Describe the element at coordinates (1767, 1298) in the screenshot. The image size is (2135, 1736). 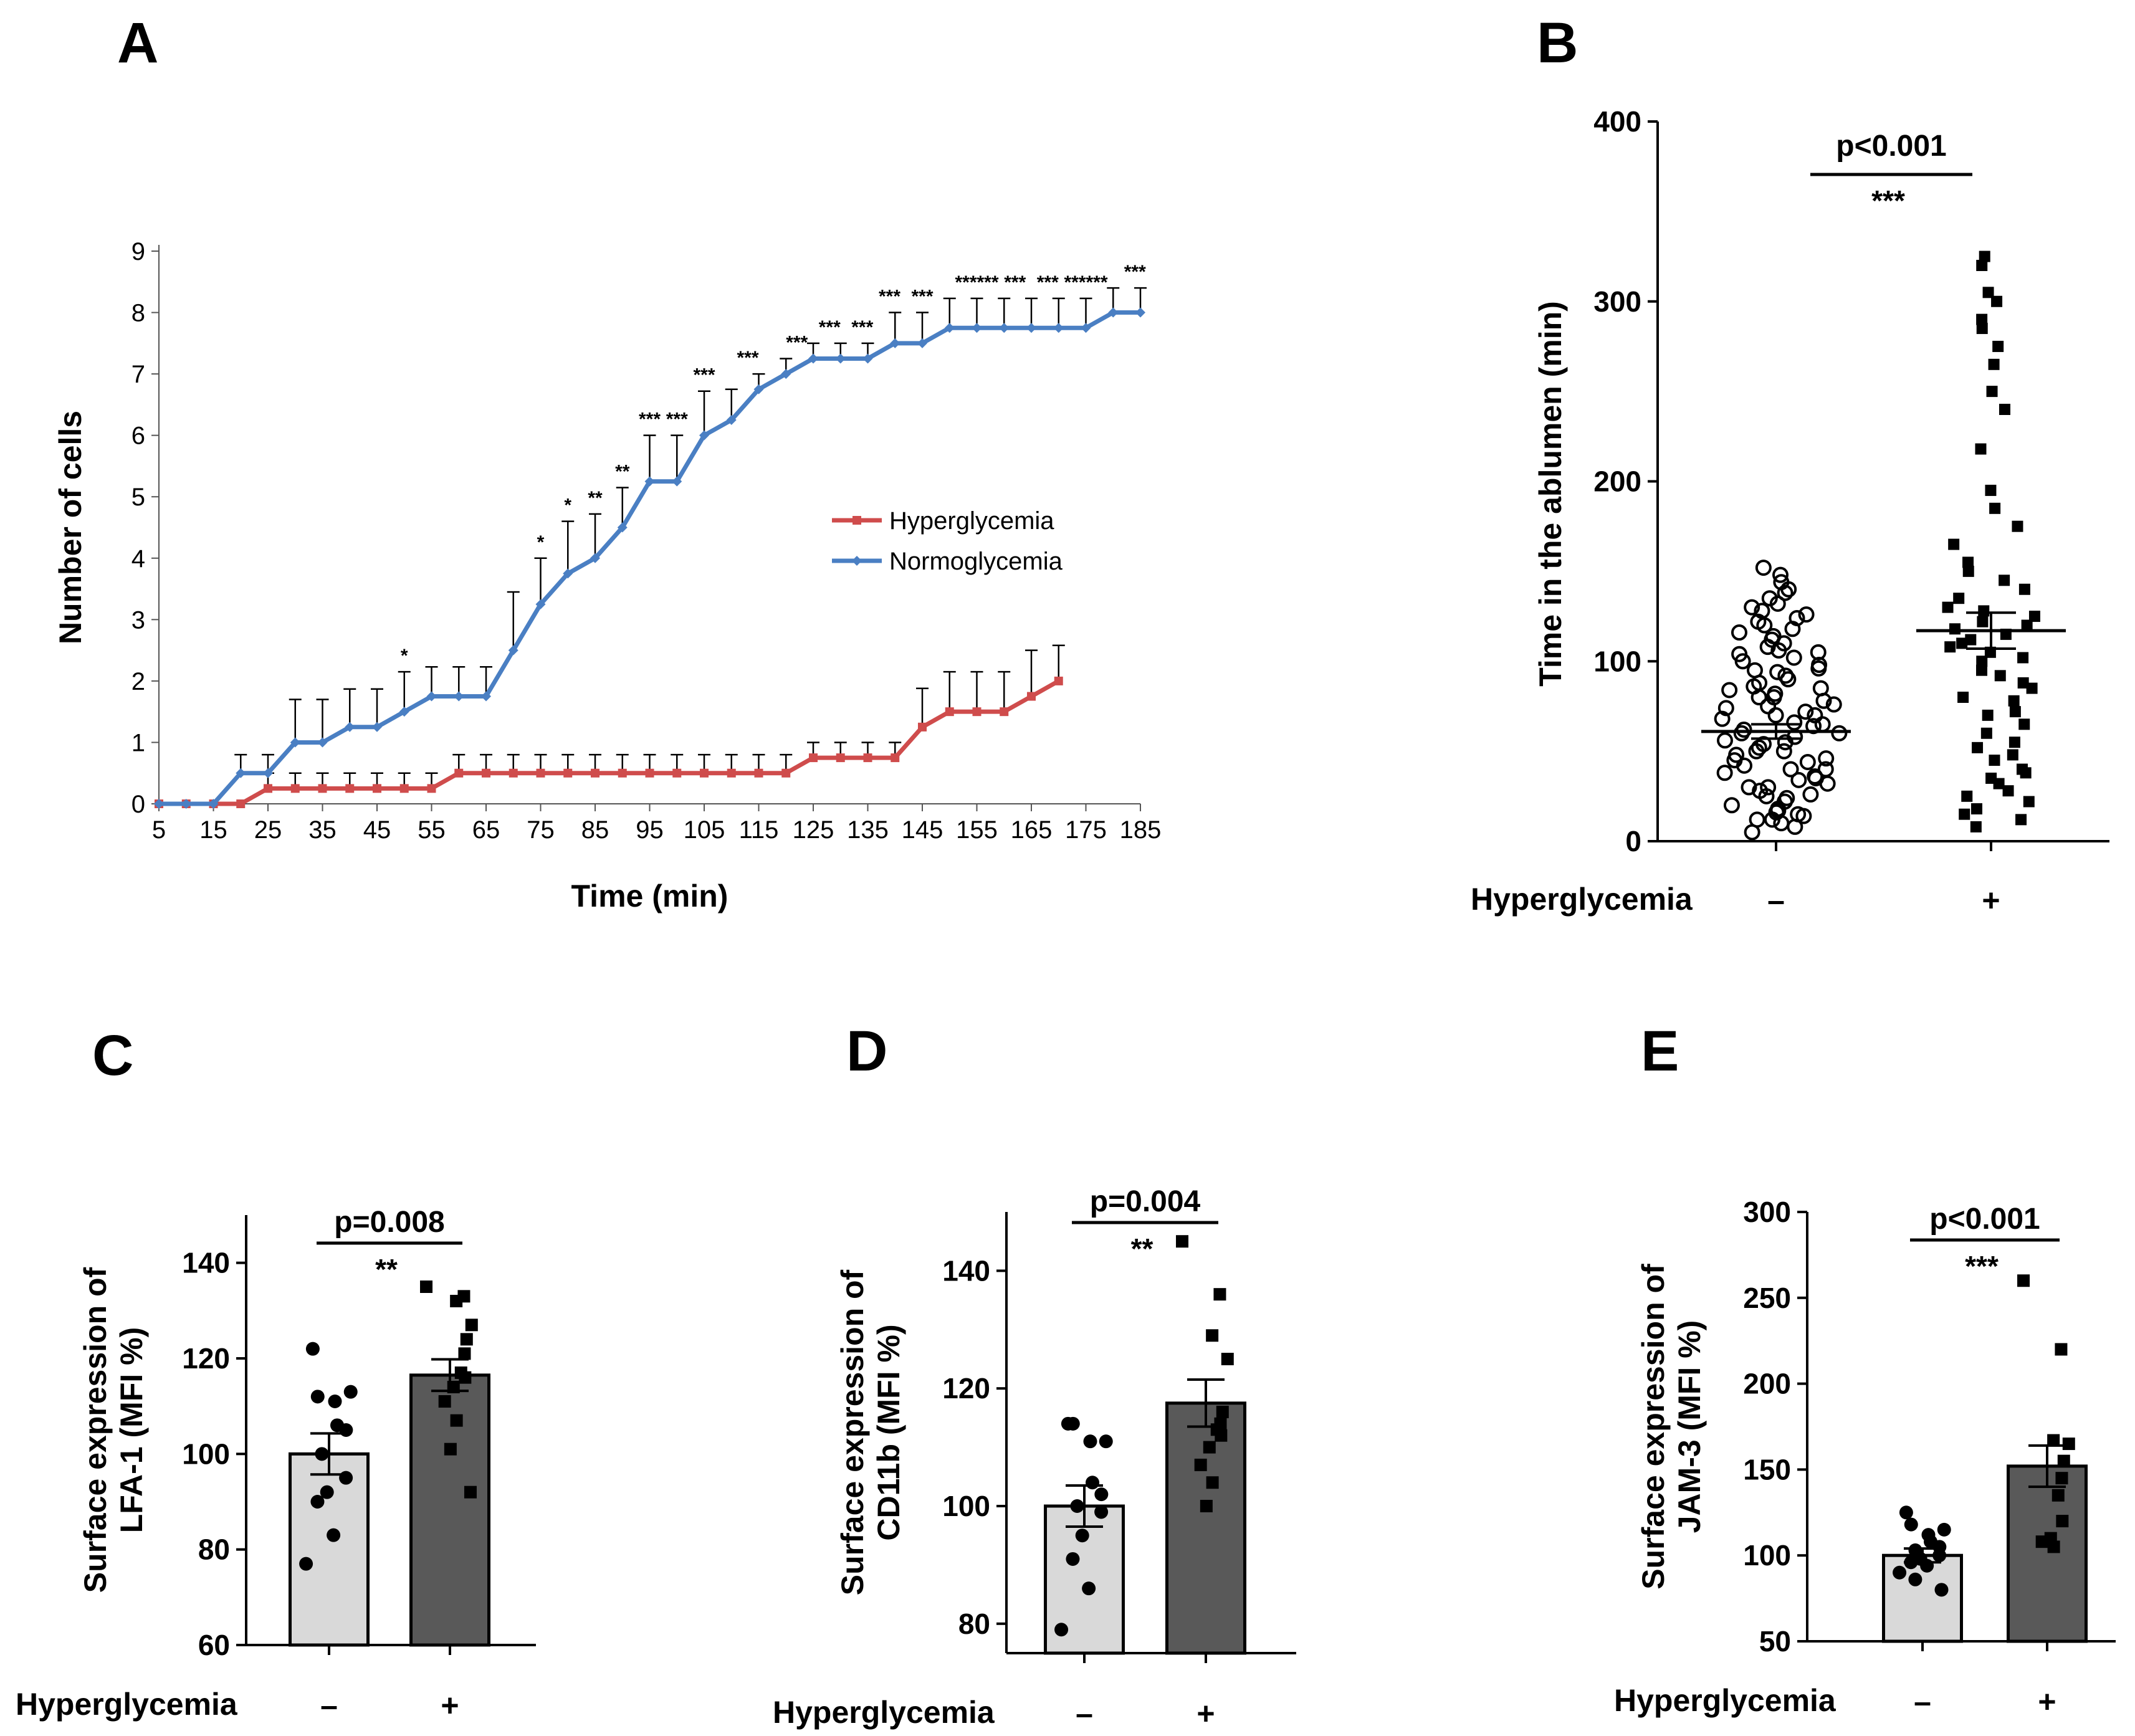
I see `y-tick-label: 250` at that location.